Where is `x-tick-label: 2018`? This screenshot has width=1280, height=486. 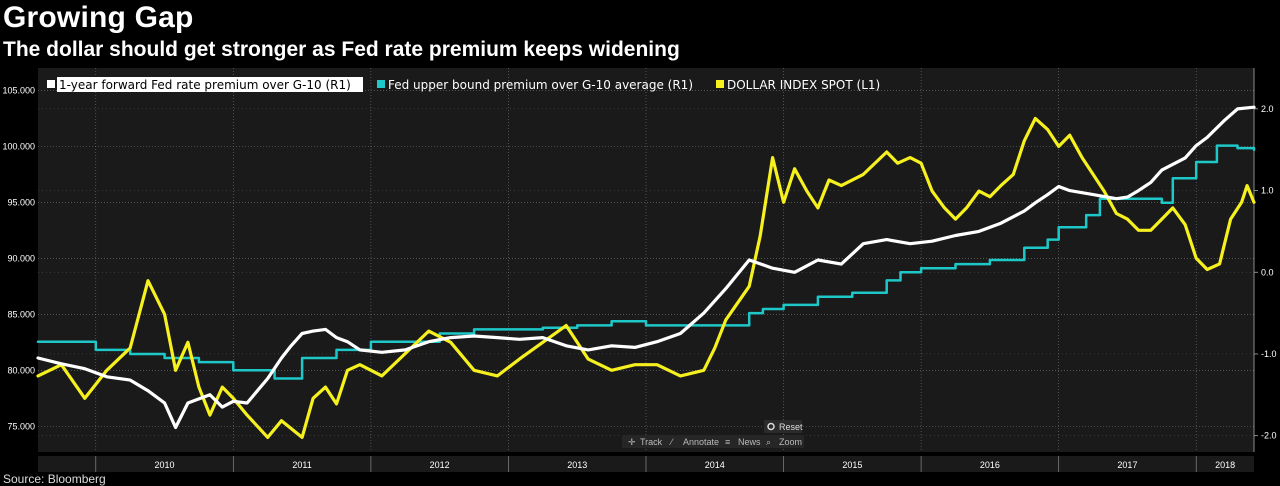
x-tick-label: 2018 is located at coordinates (1225, 465).